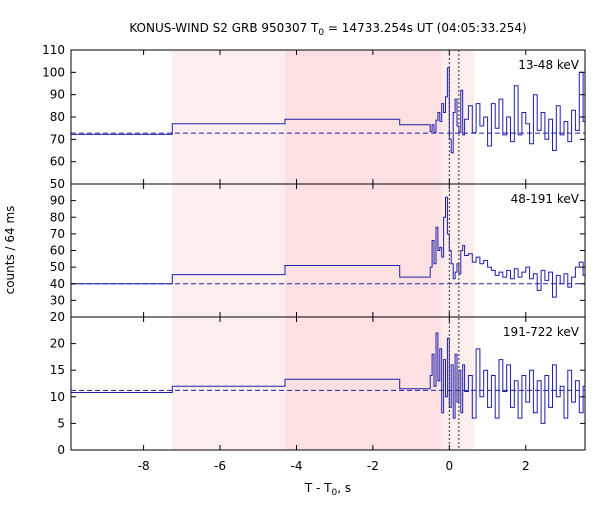 The height and width of the screenshot is (505, 600). What do you see at coordinates (541, 332) in the screenshot?
I see `energy-band-label-2: 191-722 keV` at bounding box center [541, 332].